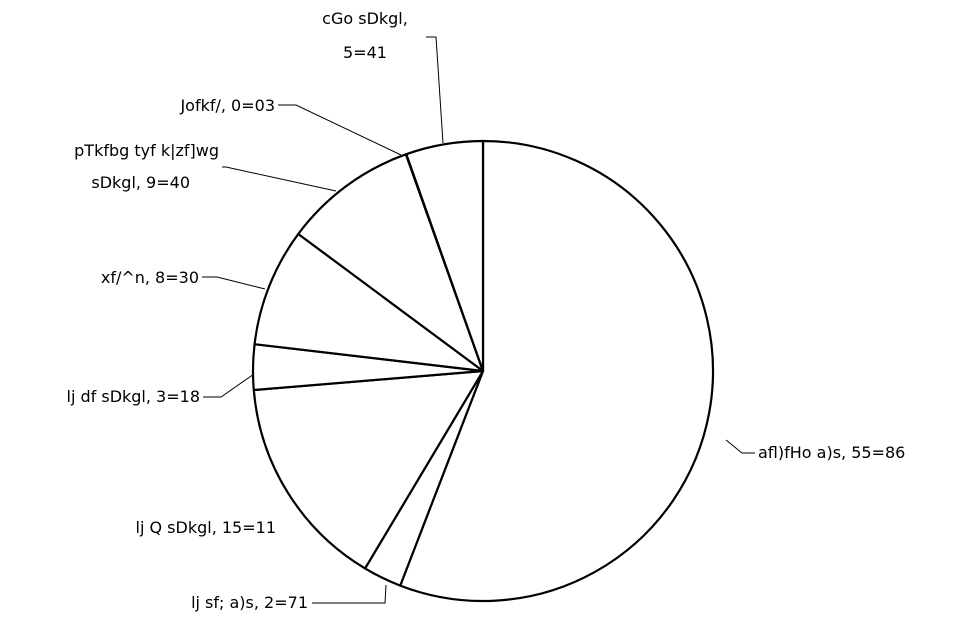 The height and width of the screenshot is (620, 967). I want to click on slice-label-4: lj df sDkgl, 3=18, so click(134, 396).